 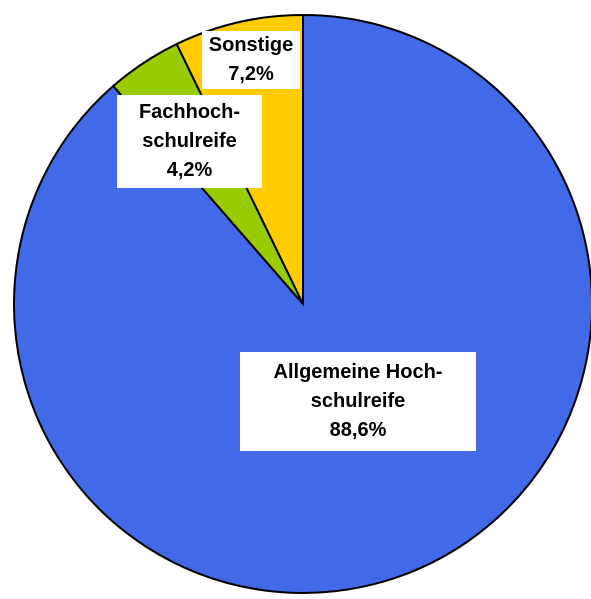 What do you see at coordinates (189, 126) in the screenshot?
I see `category-label: Fachhoch- schulreife` at bounding box center [189, 126].